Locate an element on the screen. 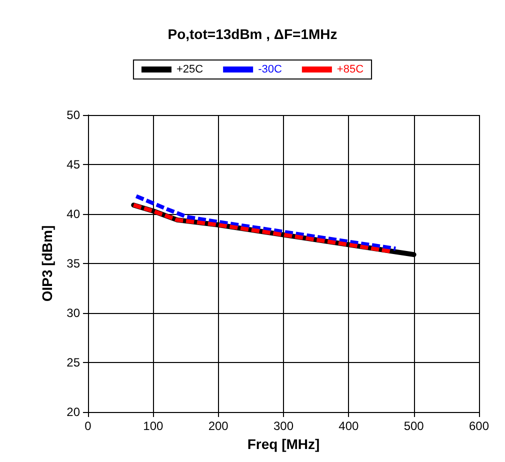 This screenshot has height=462, width=505. legend-label: -30C is located at coordinates (270, 70).